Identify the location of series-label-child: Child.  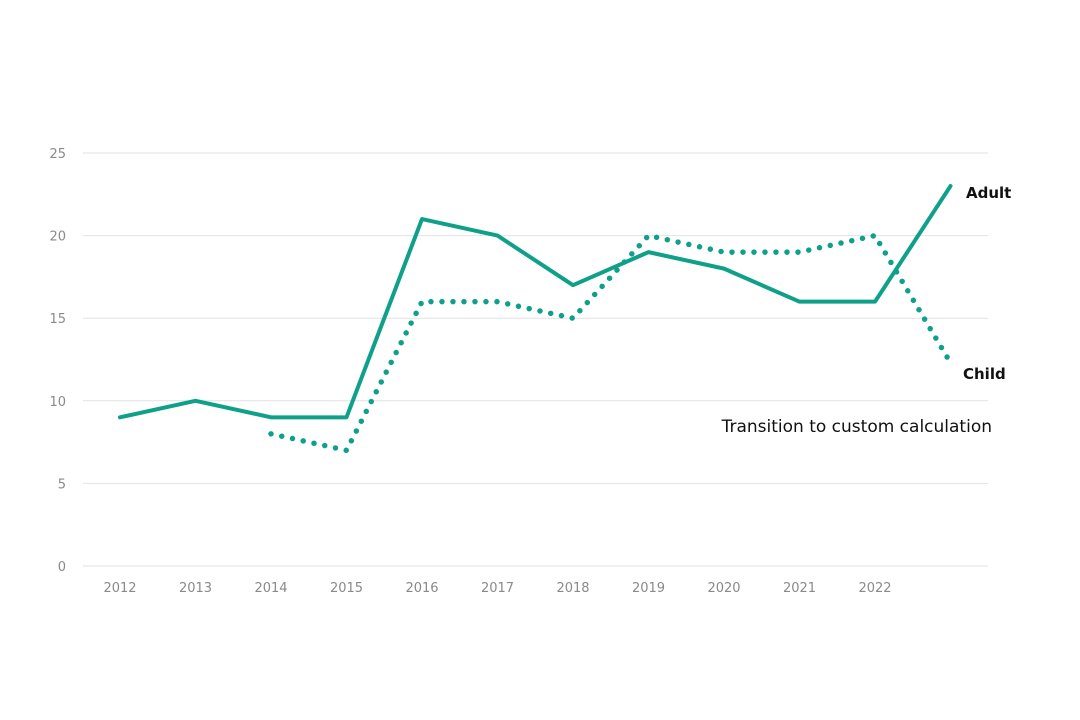
(984, 374).